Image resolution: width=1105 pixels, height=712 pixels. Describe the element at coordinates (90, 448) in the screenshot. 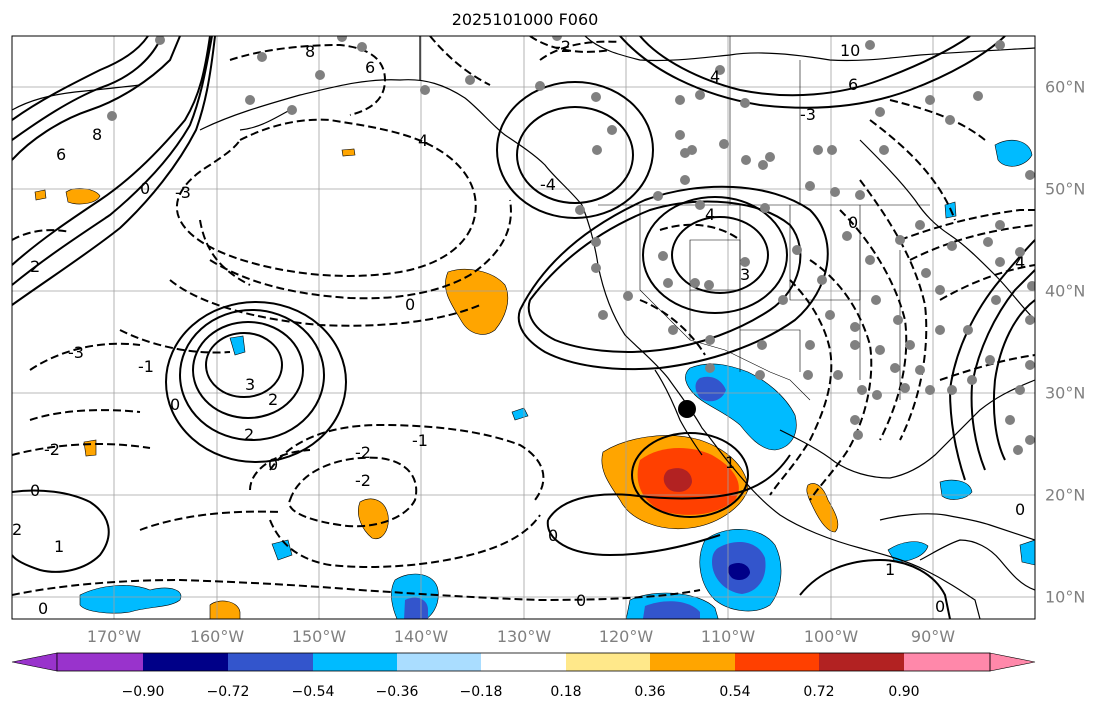

I see `orange-blob-west` at that location.